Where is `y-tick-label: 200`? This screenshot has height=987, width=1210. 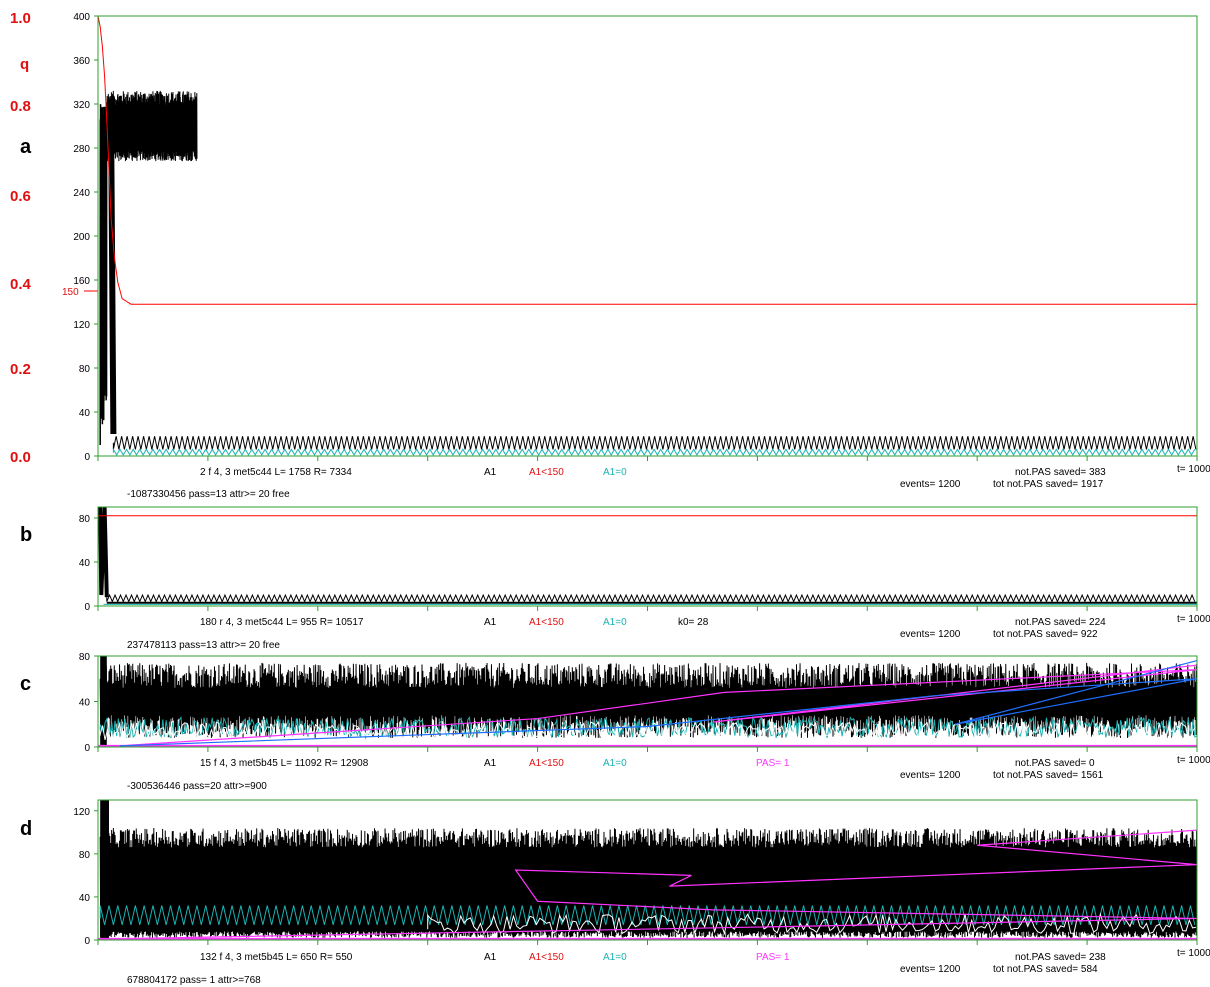 y-tick-label: 200 is located at coordinates (81, 237).